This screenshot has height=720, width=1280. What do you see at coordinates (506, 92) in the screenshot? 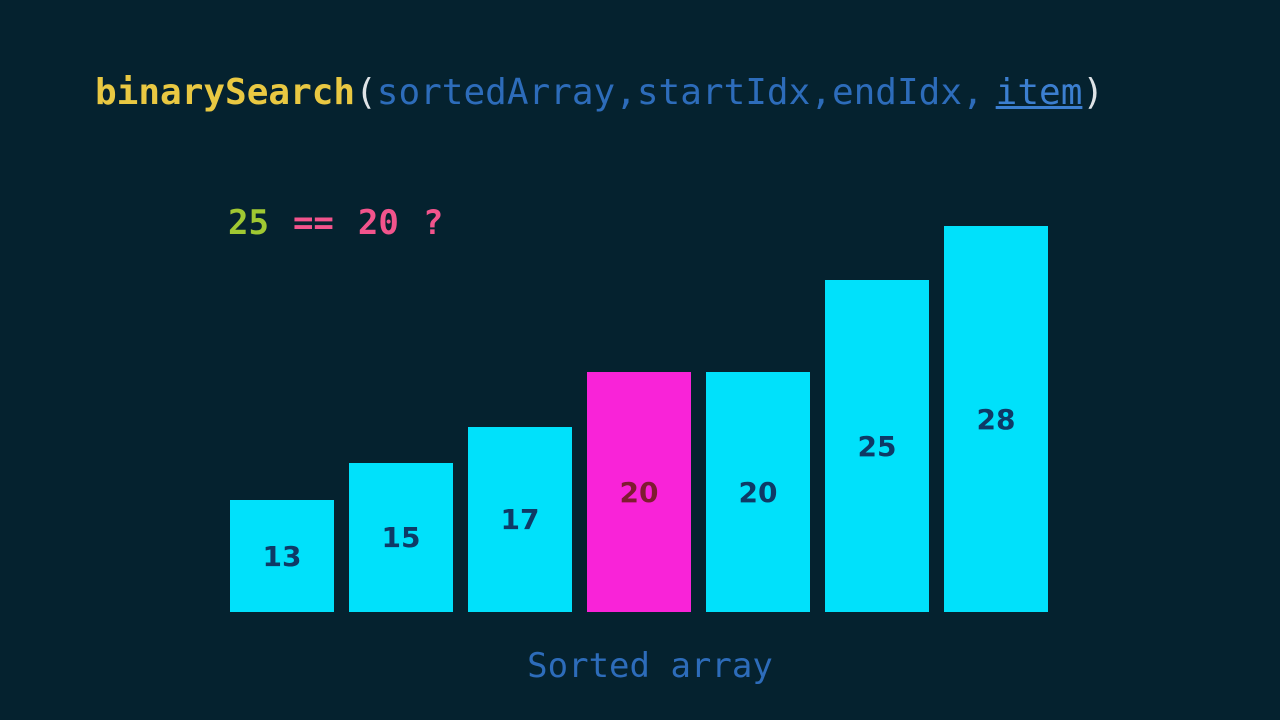
I see `param-sorted-array: sortedArray,` at bounding box center [506, 92].